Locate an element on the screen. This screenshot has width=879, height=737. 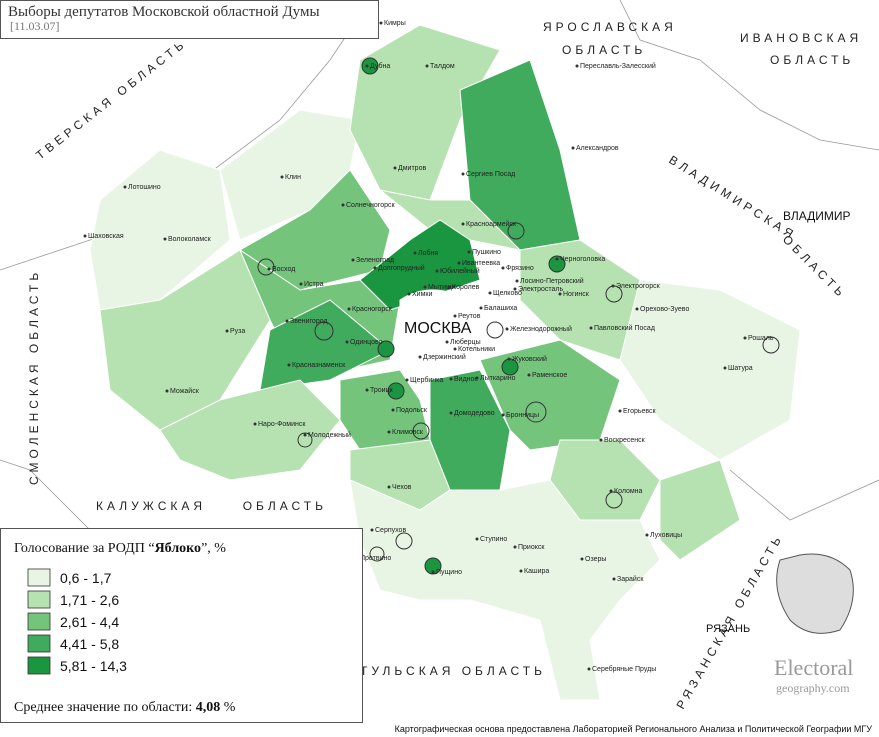
city-label: Талдом is located at coordinates (442, 66).